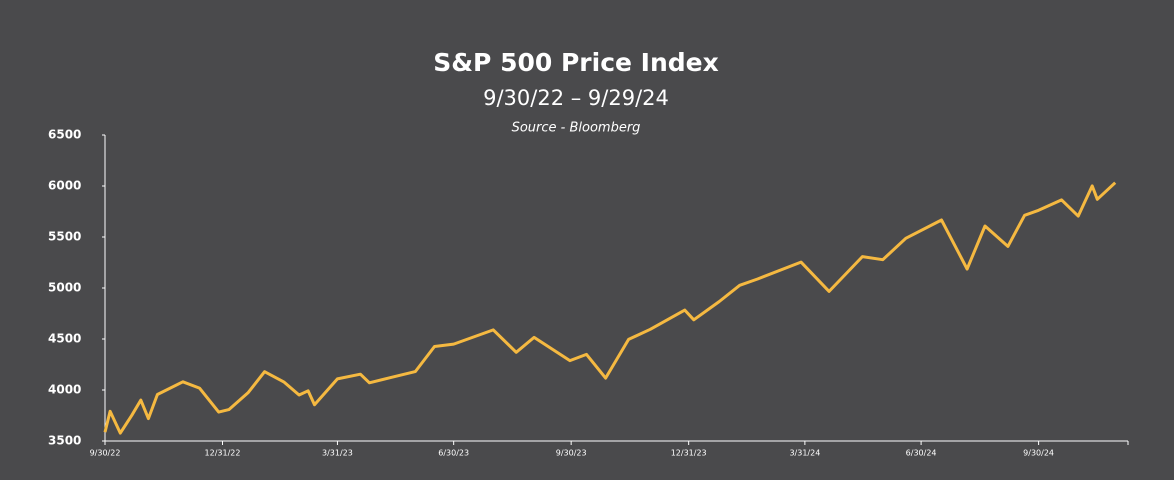  I want to click on y-tick-label: 4000, so click(64, 390).